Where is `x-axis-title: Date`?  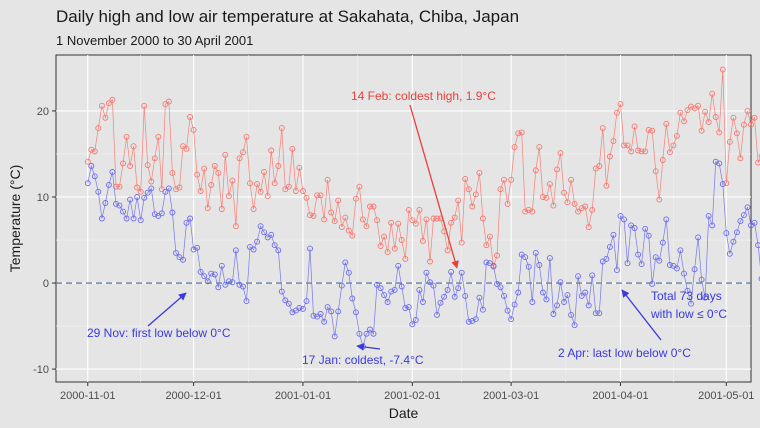
x-axis-title: Date is located at coordinates (404, 413).